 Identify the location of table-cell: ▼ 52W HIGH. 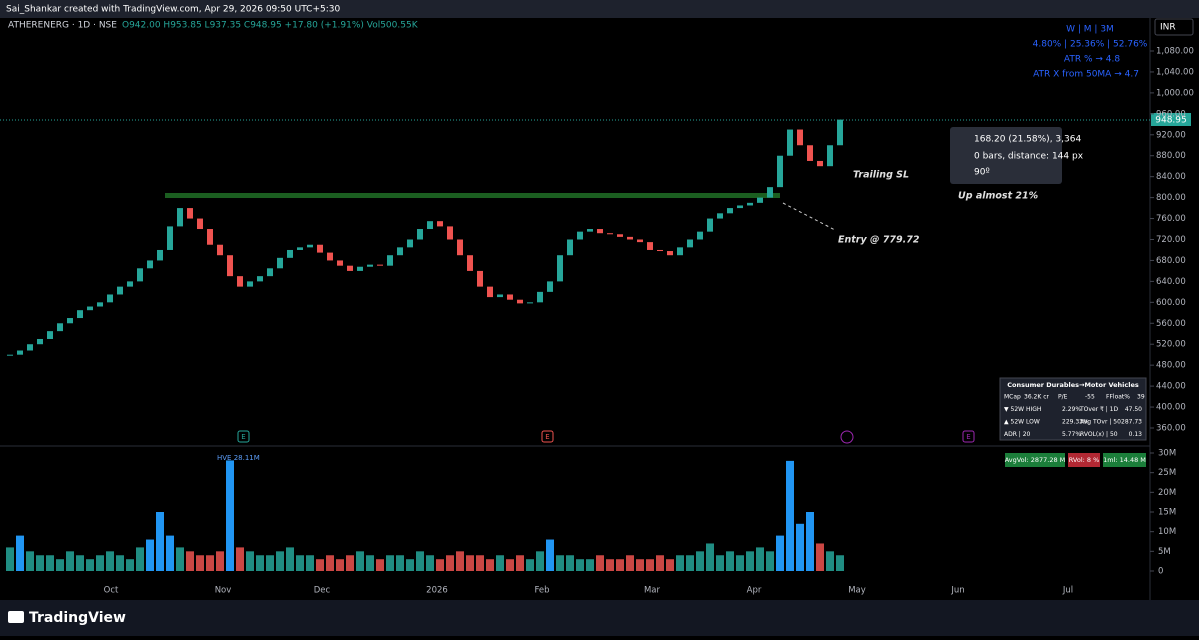
(1022, 409).